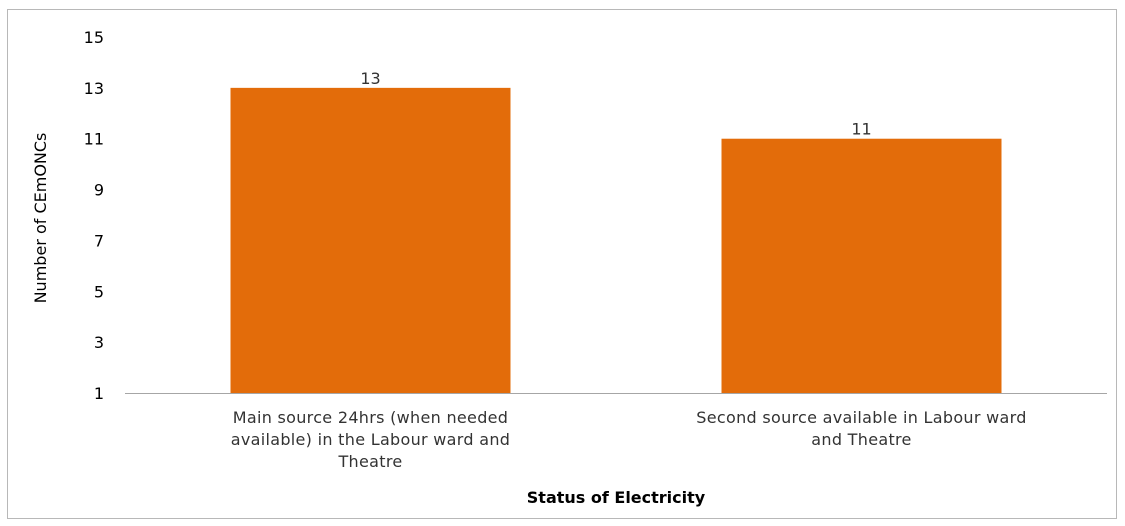 The image size is (1125, 526). I want to click on y-tick-label: 13, so click(94, 88).